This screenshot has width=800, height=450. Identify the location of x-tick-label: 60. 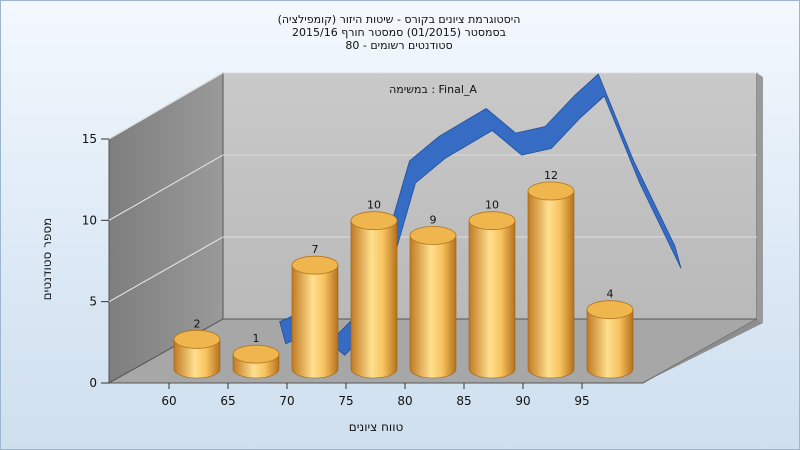
(168, 401).